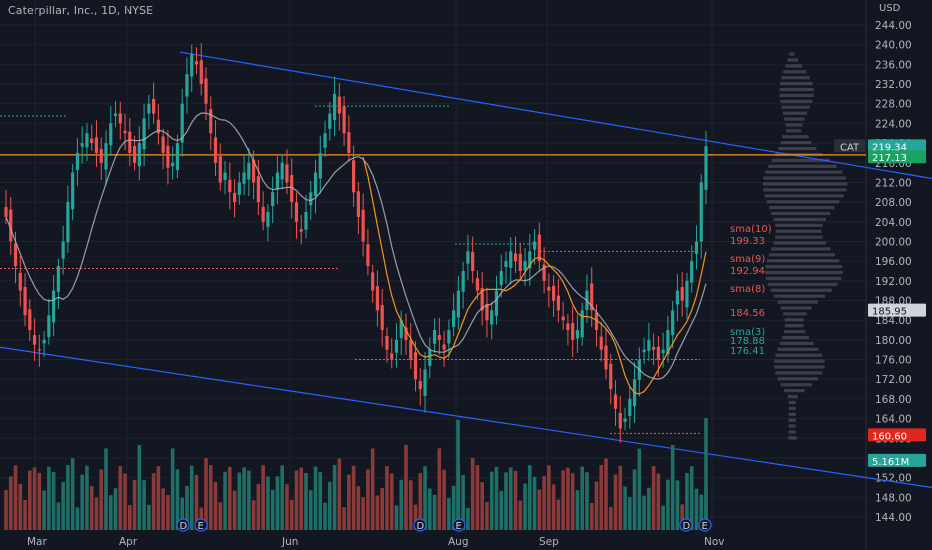 The width and height of the screenshot is (932, 550). Describe the element at coordinates (459, 525) in the screenshot. I see `event-marker` at that location.